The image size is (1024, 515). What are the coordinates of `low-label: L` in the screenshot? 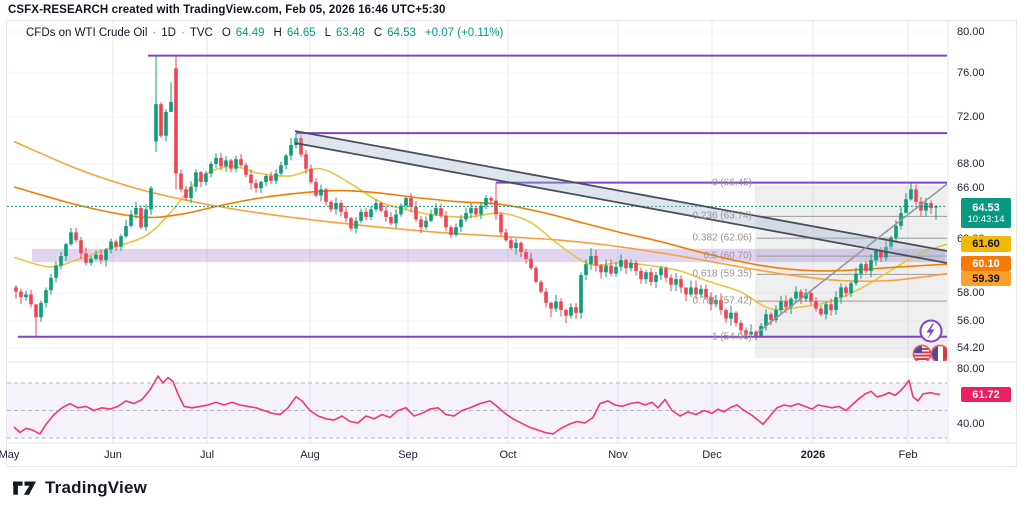 It's located at (328, 33).